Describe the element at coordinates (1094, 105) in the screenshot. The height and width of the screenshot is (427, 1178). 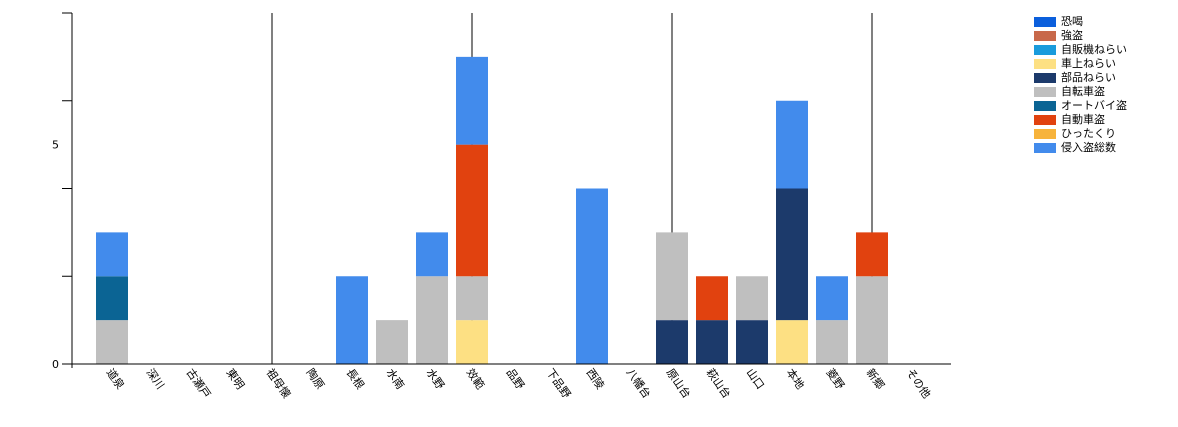
I see `legend-label: オートバイ盗` at that location.